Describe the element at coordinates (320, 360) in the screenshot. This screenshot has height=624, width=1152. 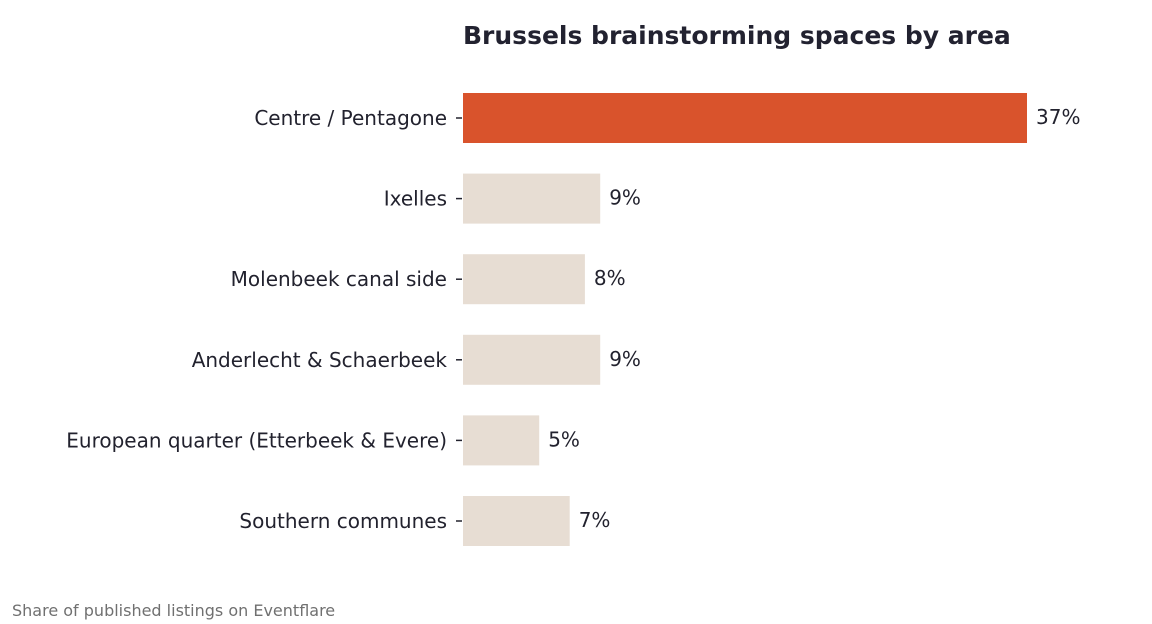
I see `y-tick-label: Anderlecht & Schaerbeek` at that location.